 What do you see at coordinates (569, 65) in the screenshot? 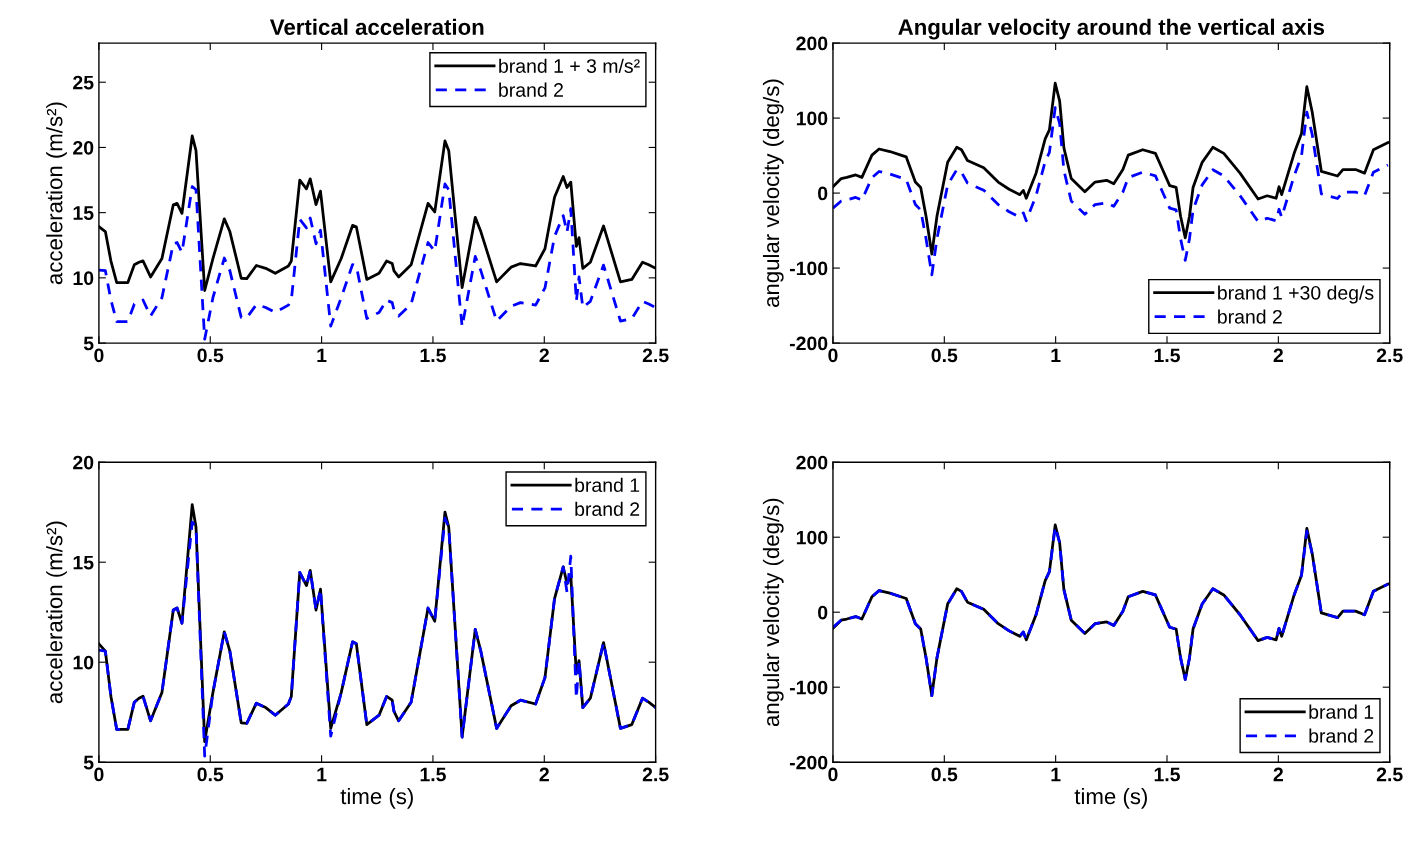
I see `legend-label: brand 1 + 3 m/s²` at bounding box center [569, 65].